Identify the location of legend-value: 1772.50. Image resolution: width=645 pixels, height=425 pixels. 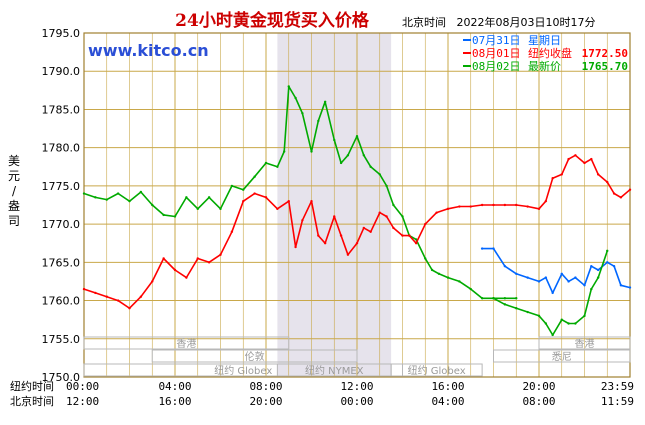
(605, 53).